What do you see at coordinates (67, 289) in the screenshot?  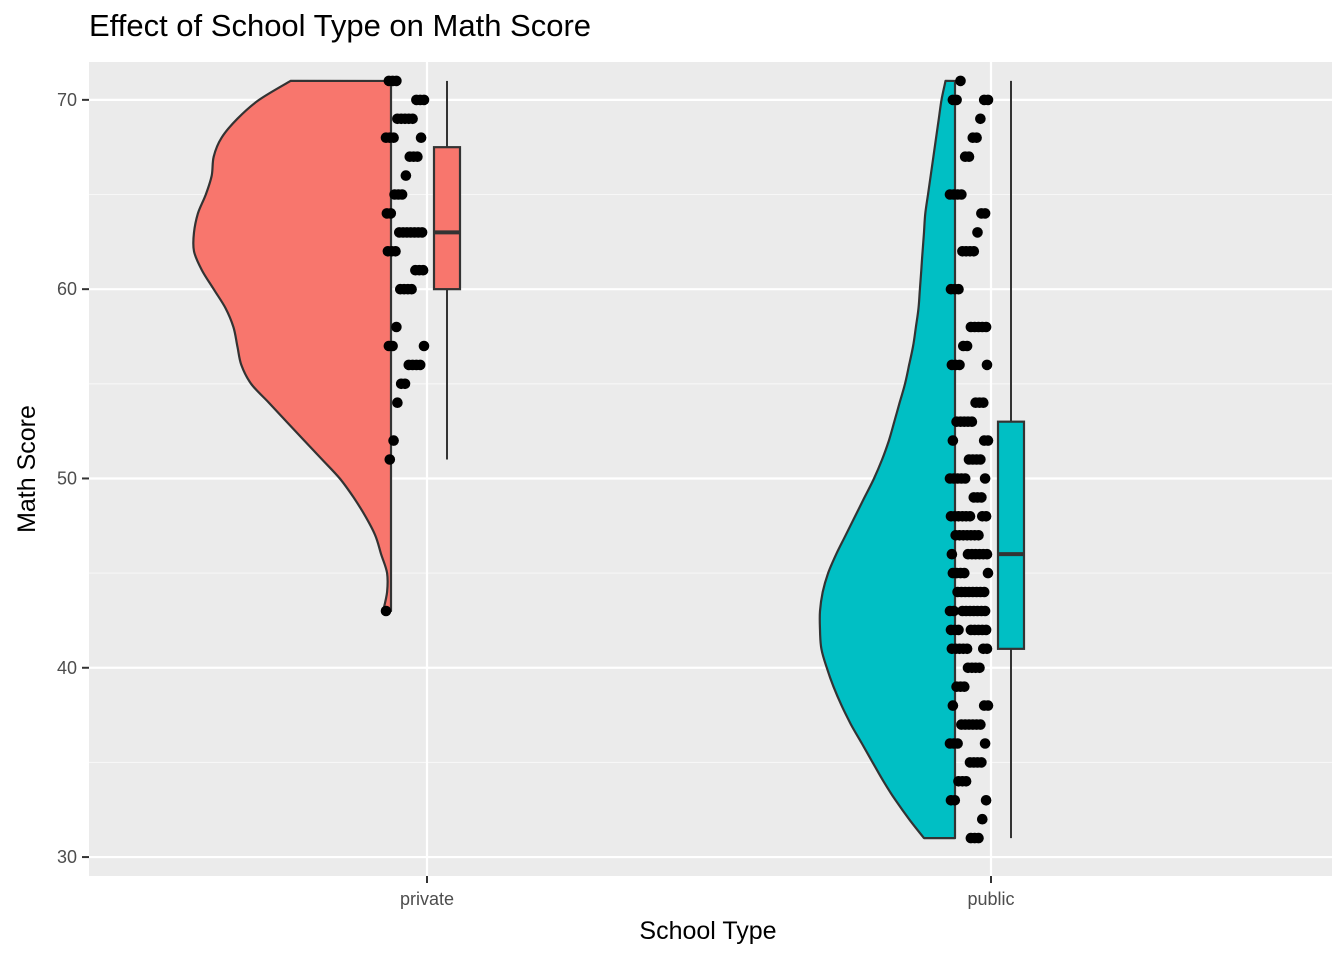 I see `y-tick-label: 60` at bounding box center [67, 289].